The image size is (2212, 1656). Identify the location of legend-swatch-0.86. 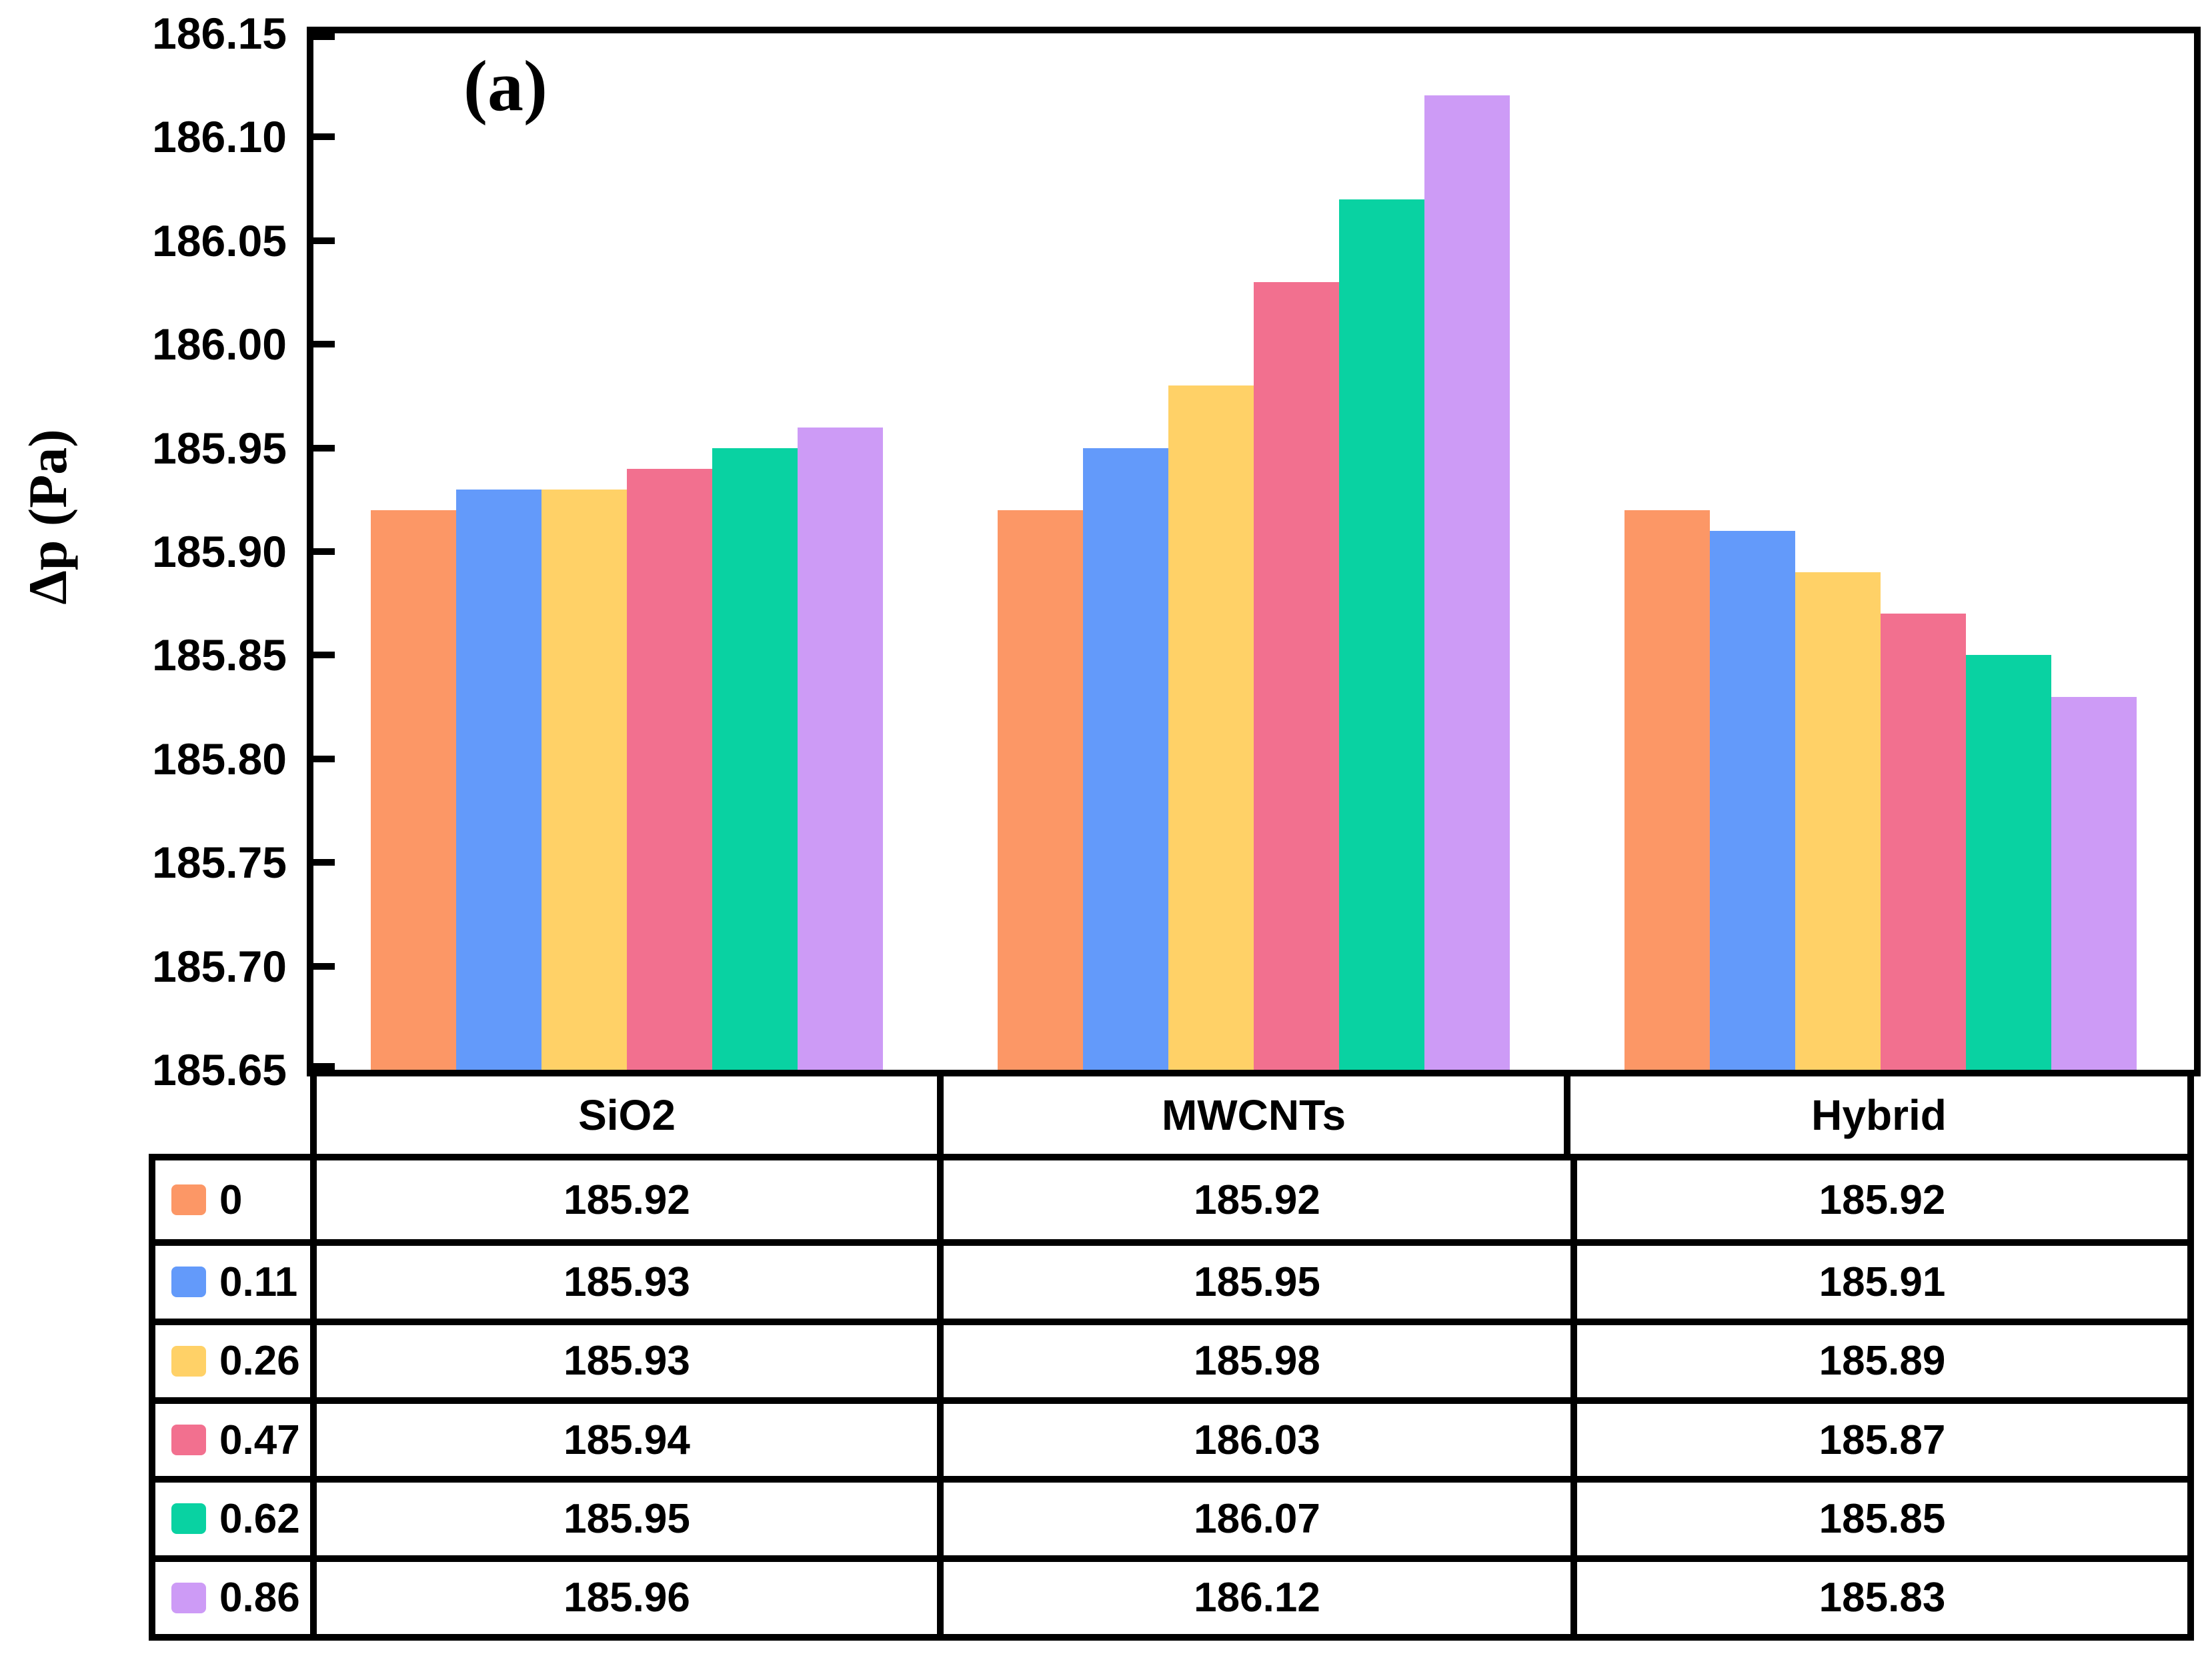
(188, 1597).